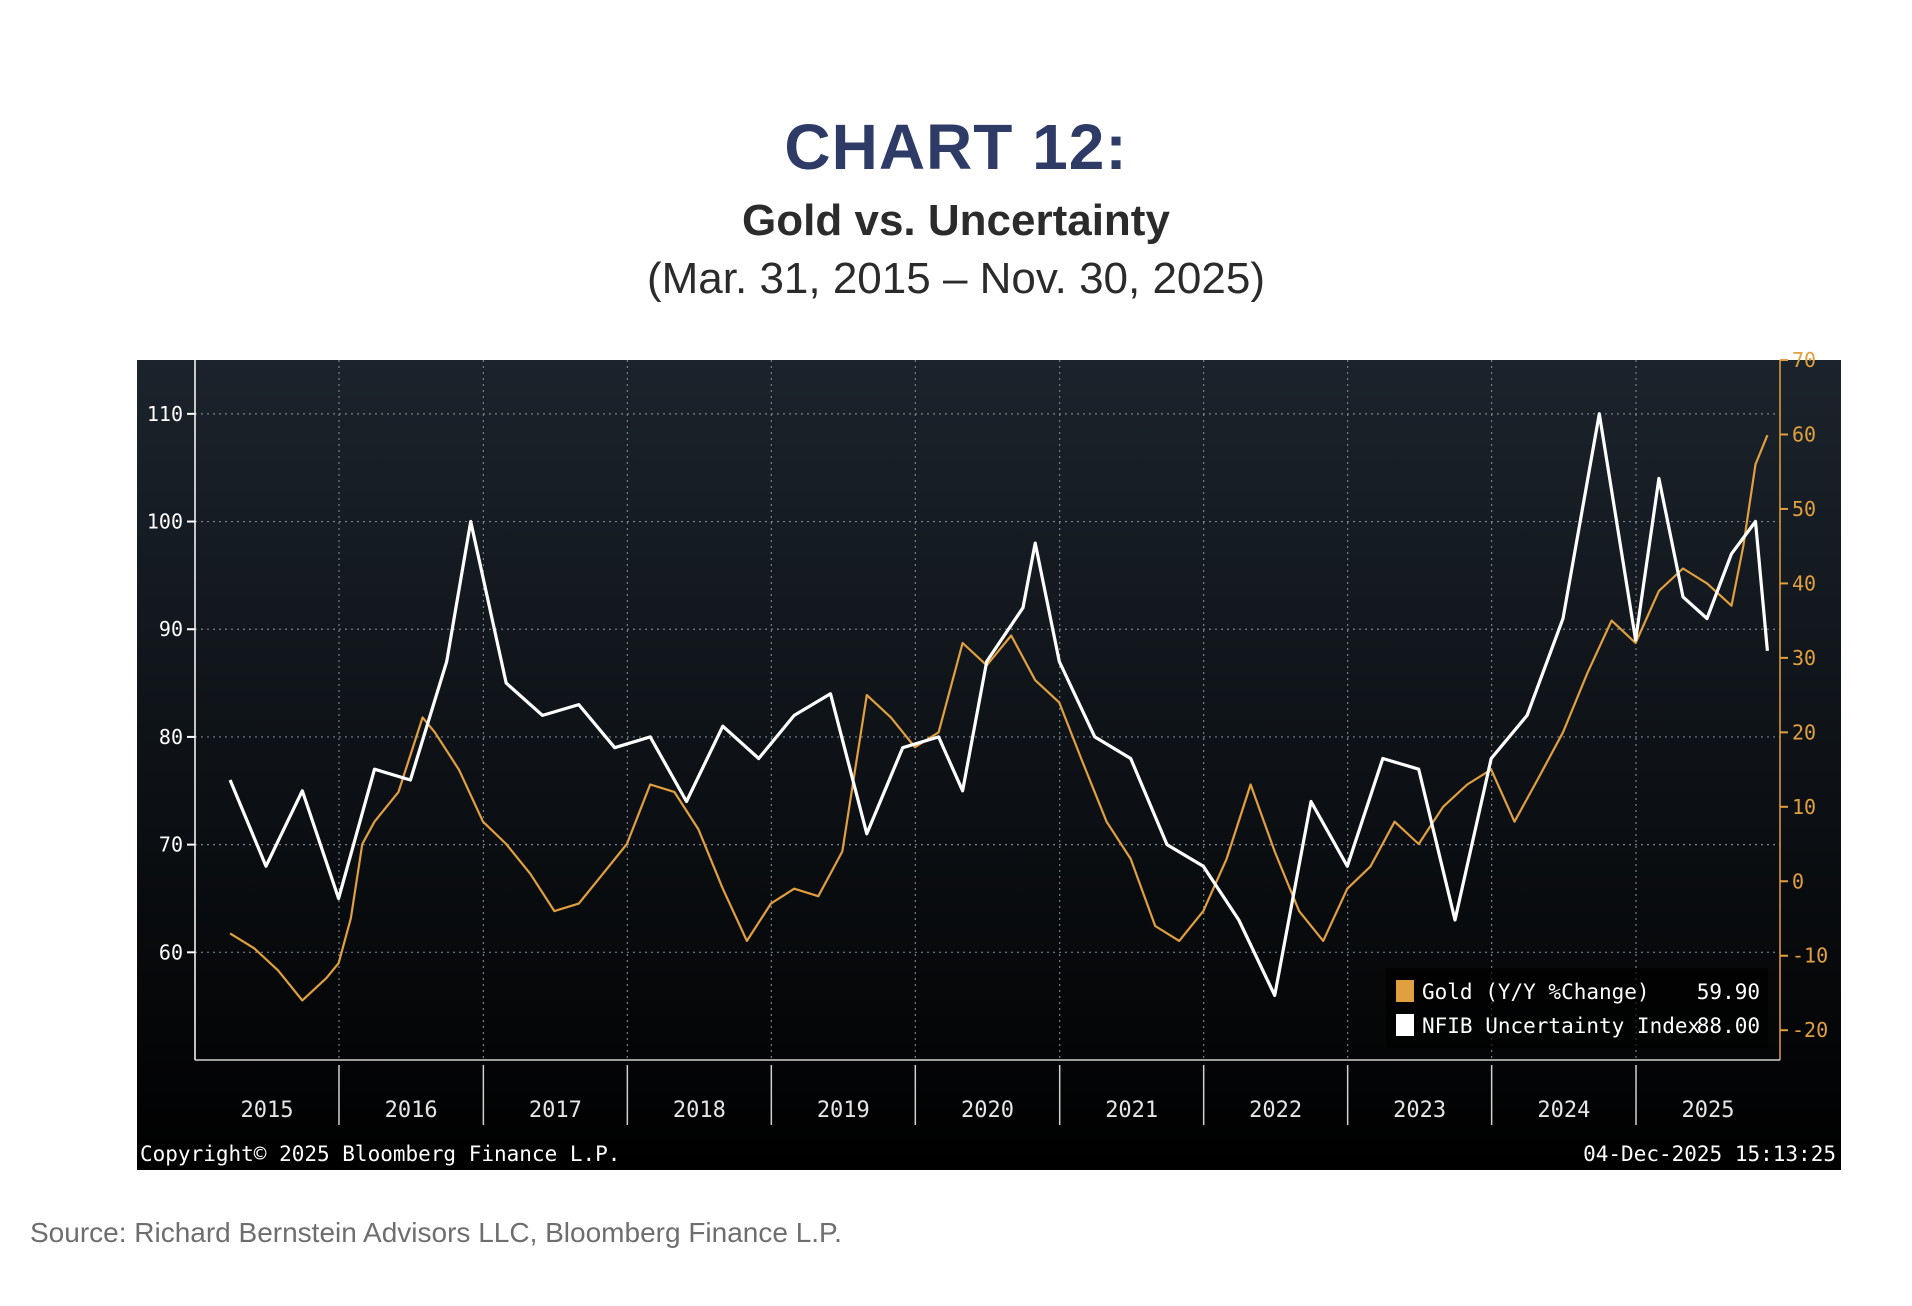 This screenshot has width=1912, height=1306. What do you see at coordinates (987, 1110) in the screenshot?
I see `year-label: 2020` at bounding box center [987, 1110].